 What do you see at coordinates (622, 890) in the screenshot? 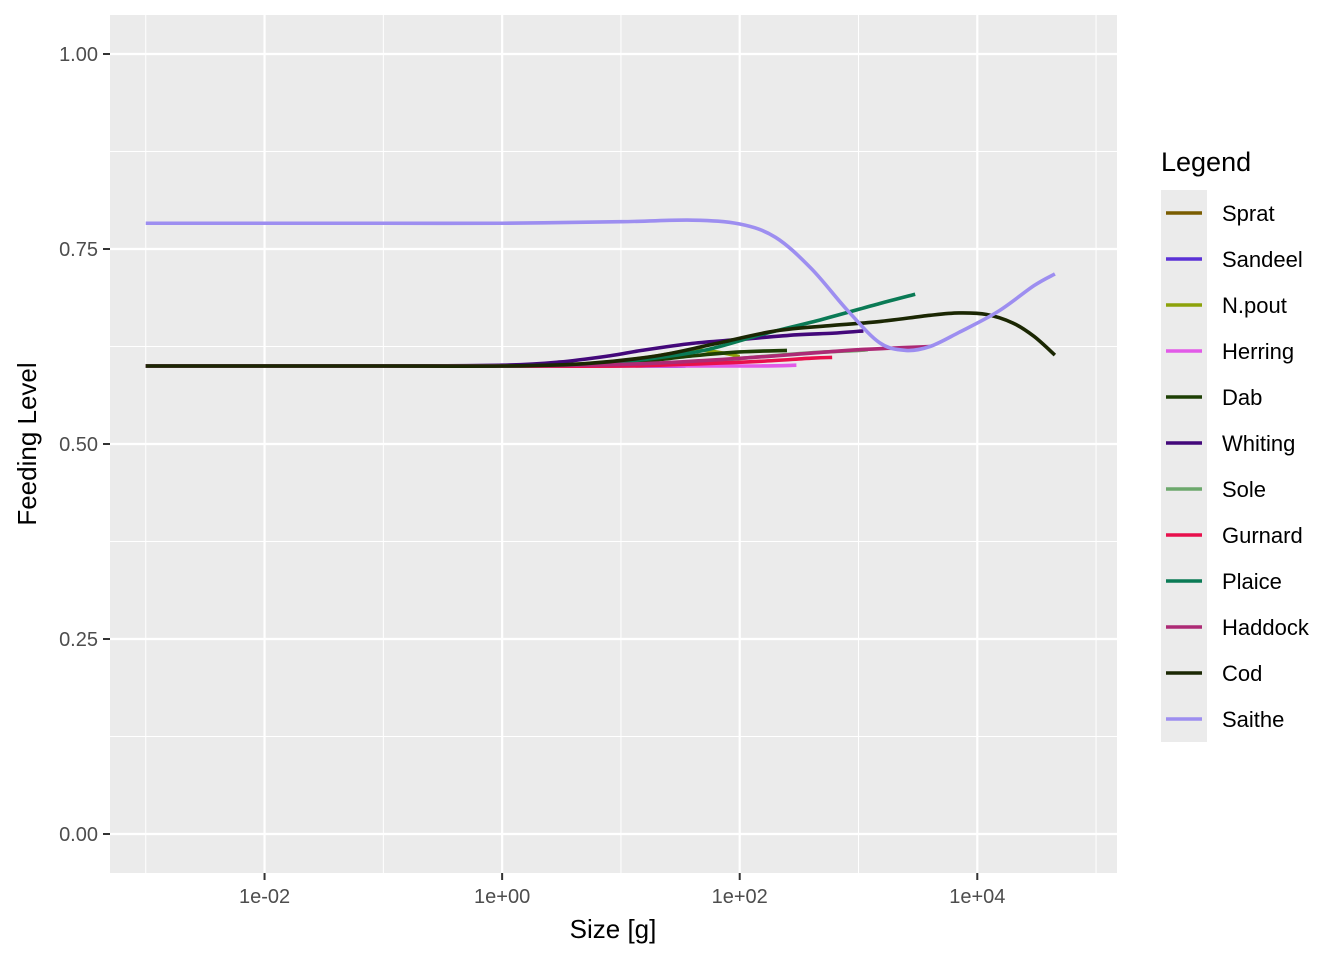
I see `x-axis: 1e-02 1e+00 1e+02 1e+04` at bounding box center [622, 890].